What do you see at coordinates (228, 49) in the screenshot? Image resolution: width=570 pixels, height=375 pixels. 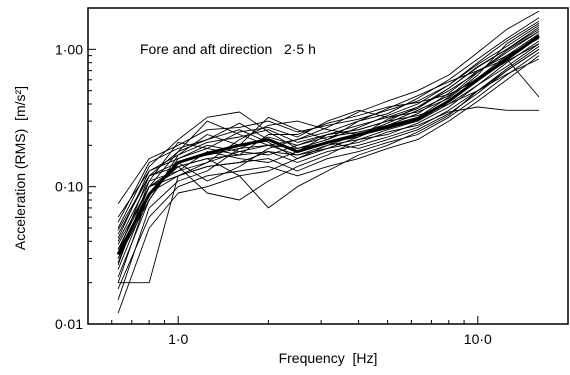 I see `chart-annotation: Fore and aft direction 2·5 h` at bounding box center [228, 49].